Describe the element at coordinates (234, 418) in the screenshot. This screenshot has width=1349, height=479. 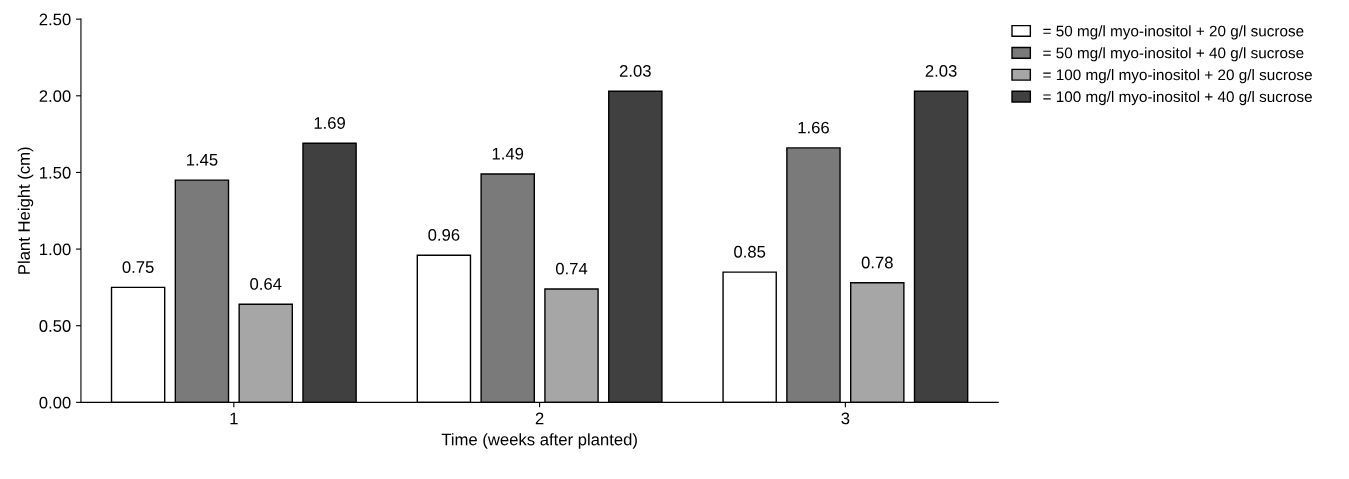
I see `x-tick-label: 1` at that location.